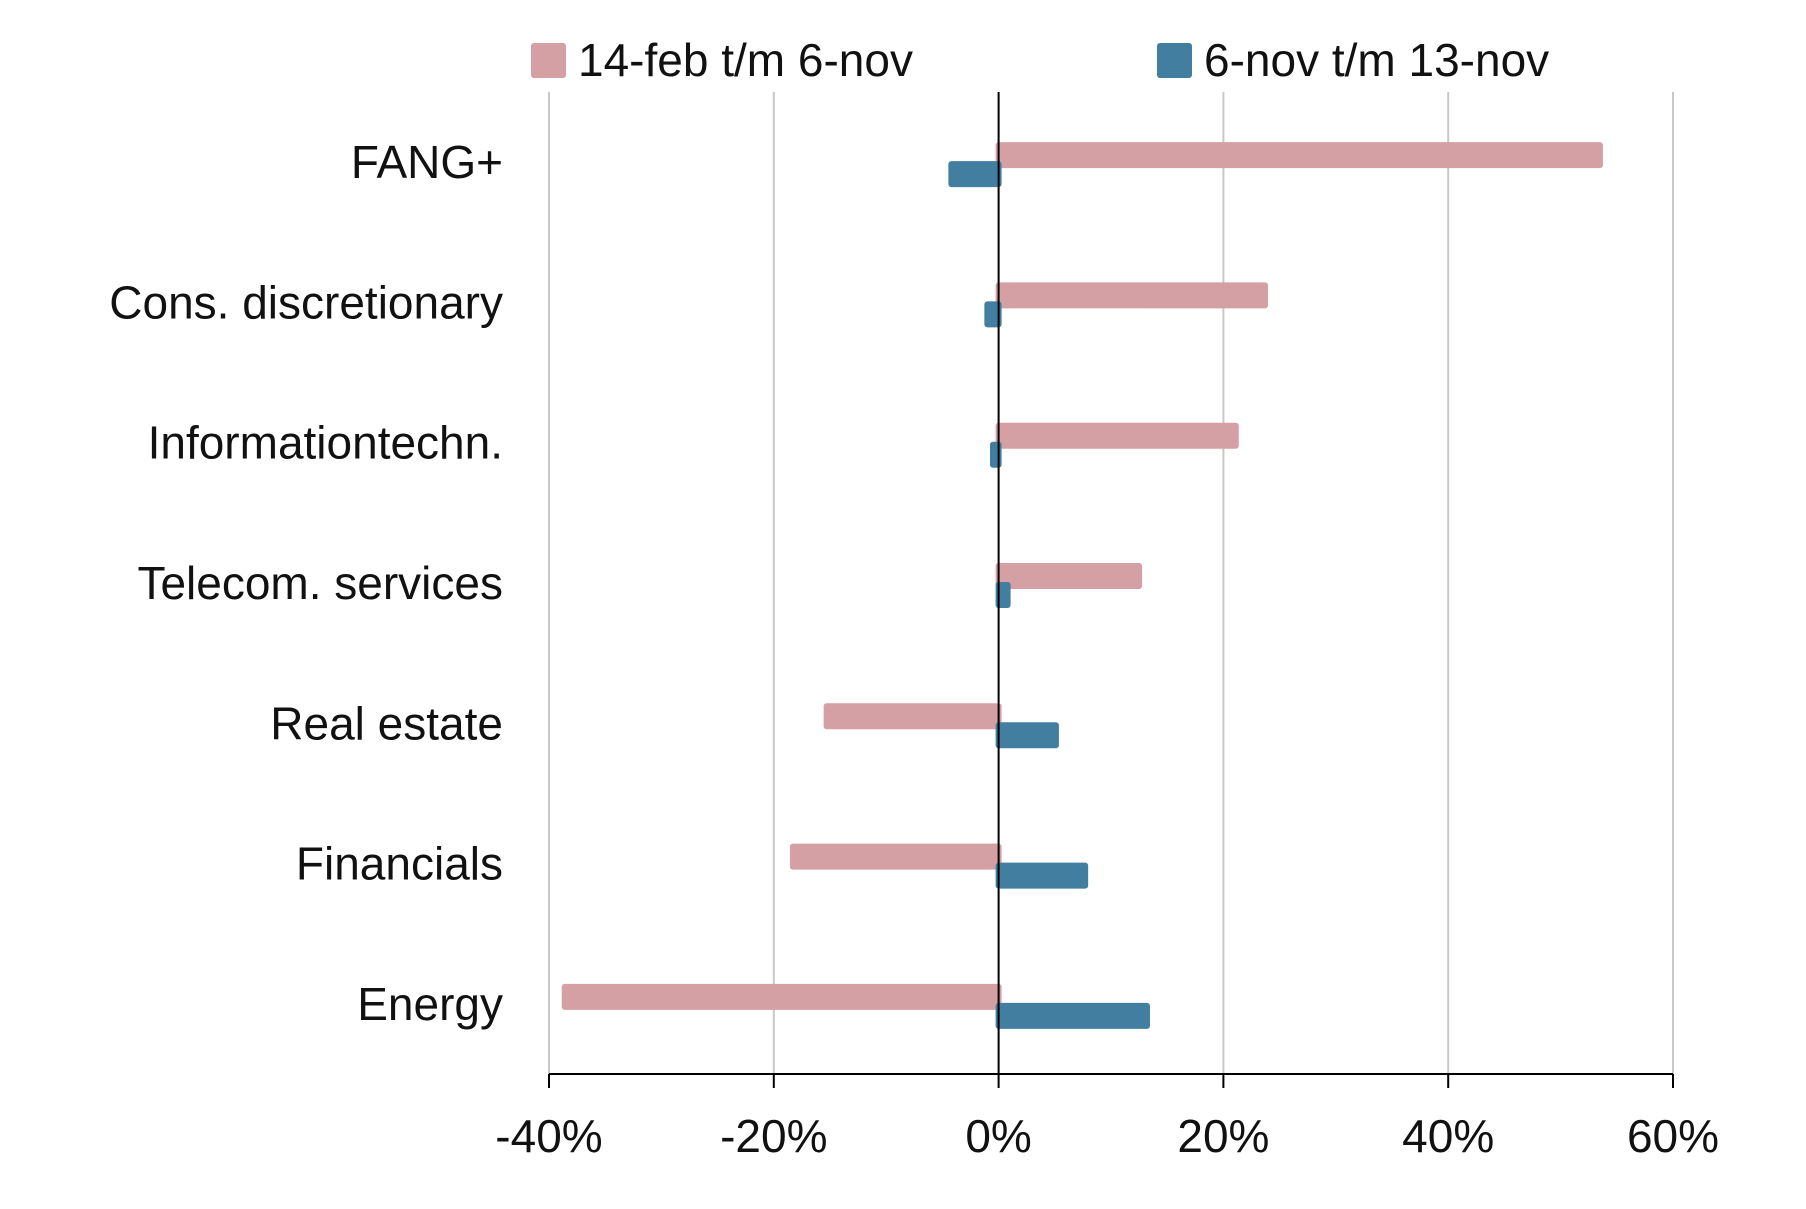 This screenshot has width=1806, height=1209. I want to click on category-label: Telecom. services, so click(320, 583).